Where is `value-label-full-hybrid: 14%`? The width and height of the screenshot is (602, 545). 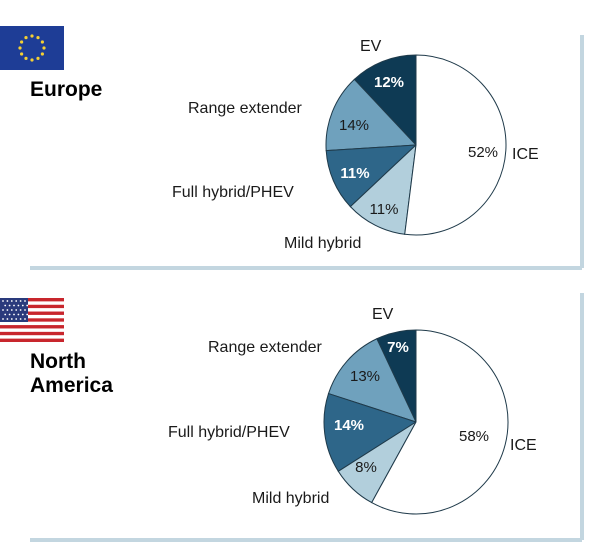 value-label-full-hybrid: 14% is located at coordinates (349, 425).